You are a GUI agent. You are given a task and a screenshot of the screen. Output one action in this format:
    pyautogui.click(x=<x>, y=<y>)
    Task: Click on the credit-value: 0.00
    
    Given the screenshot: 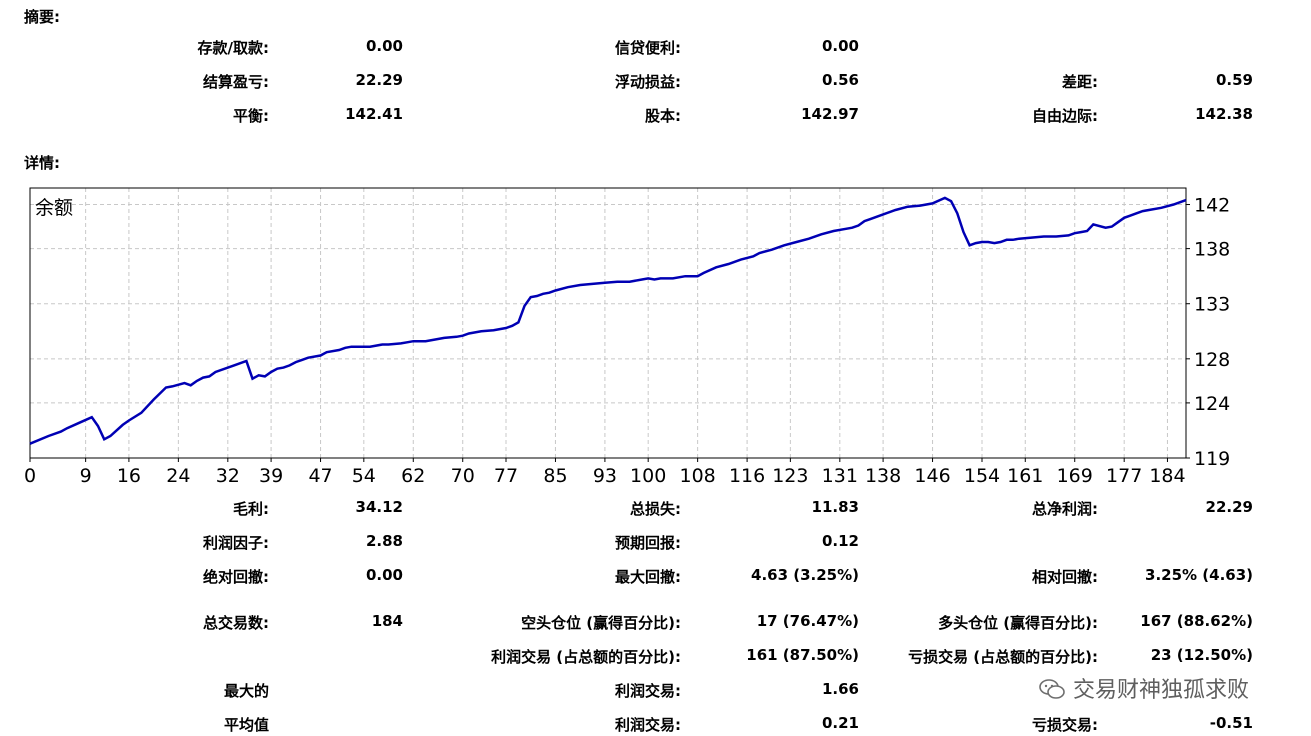 What is the action you would take?
    pyautogui.click(x=840, y=46)
    